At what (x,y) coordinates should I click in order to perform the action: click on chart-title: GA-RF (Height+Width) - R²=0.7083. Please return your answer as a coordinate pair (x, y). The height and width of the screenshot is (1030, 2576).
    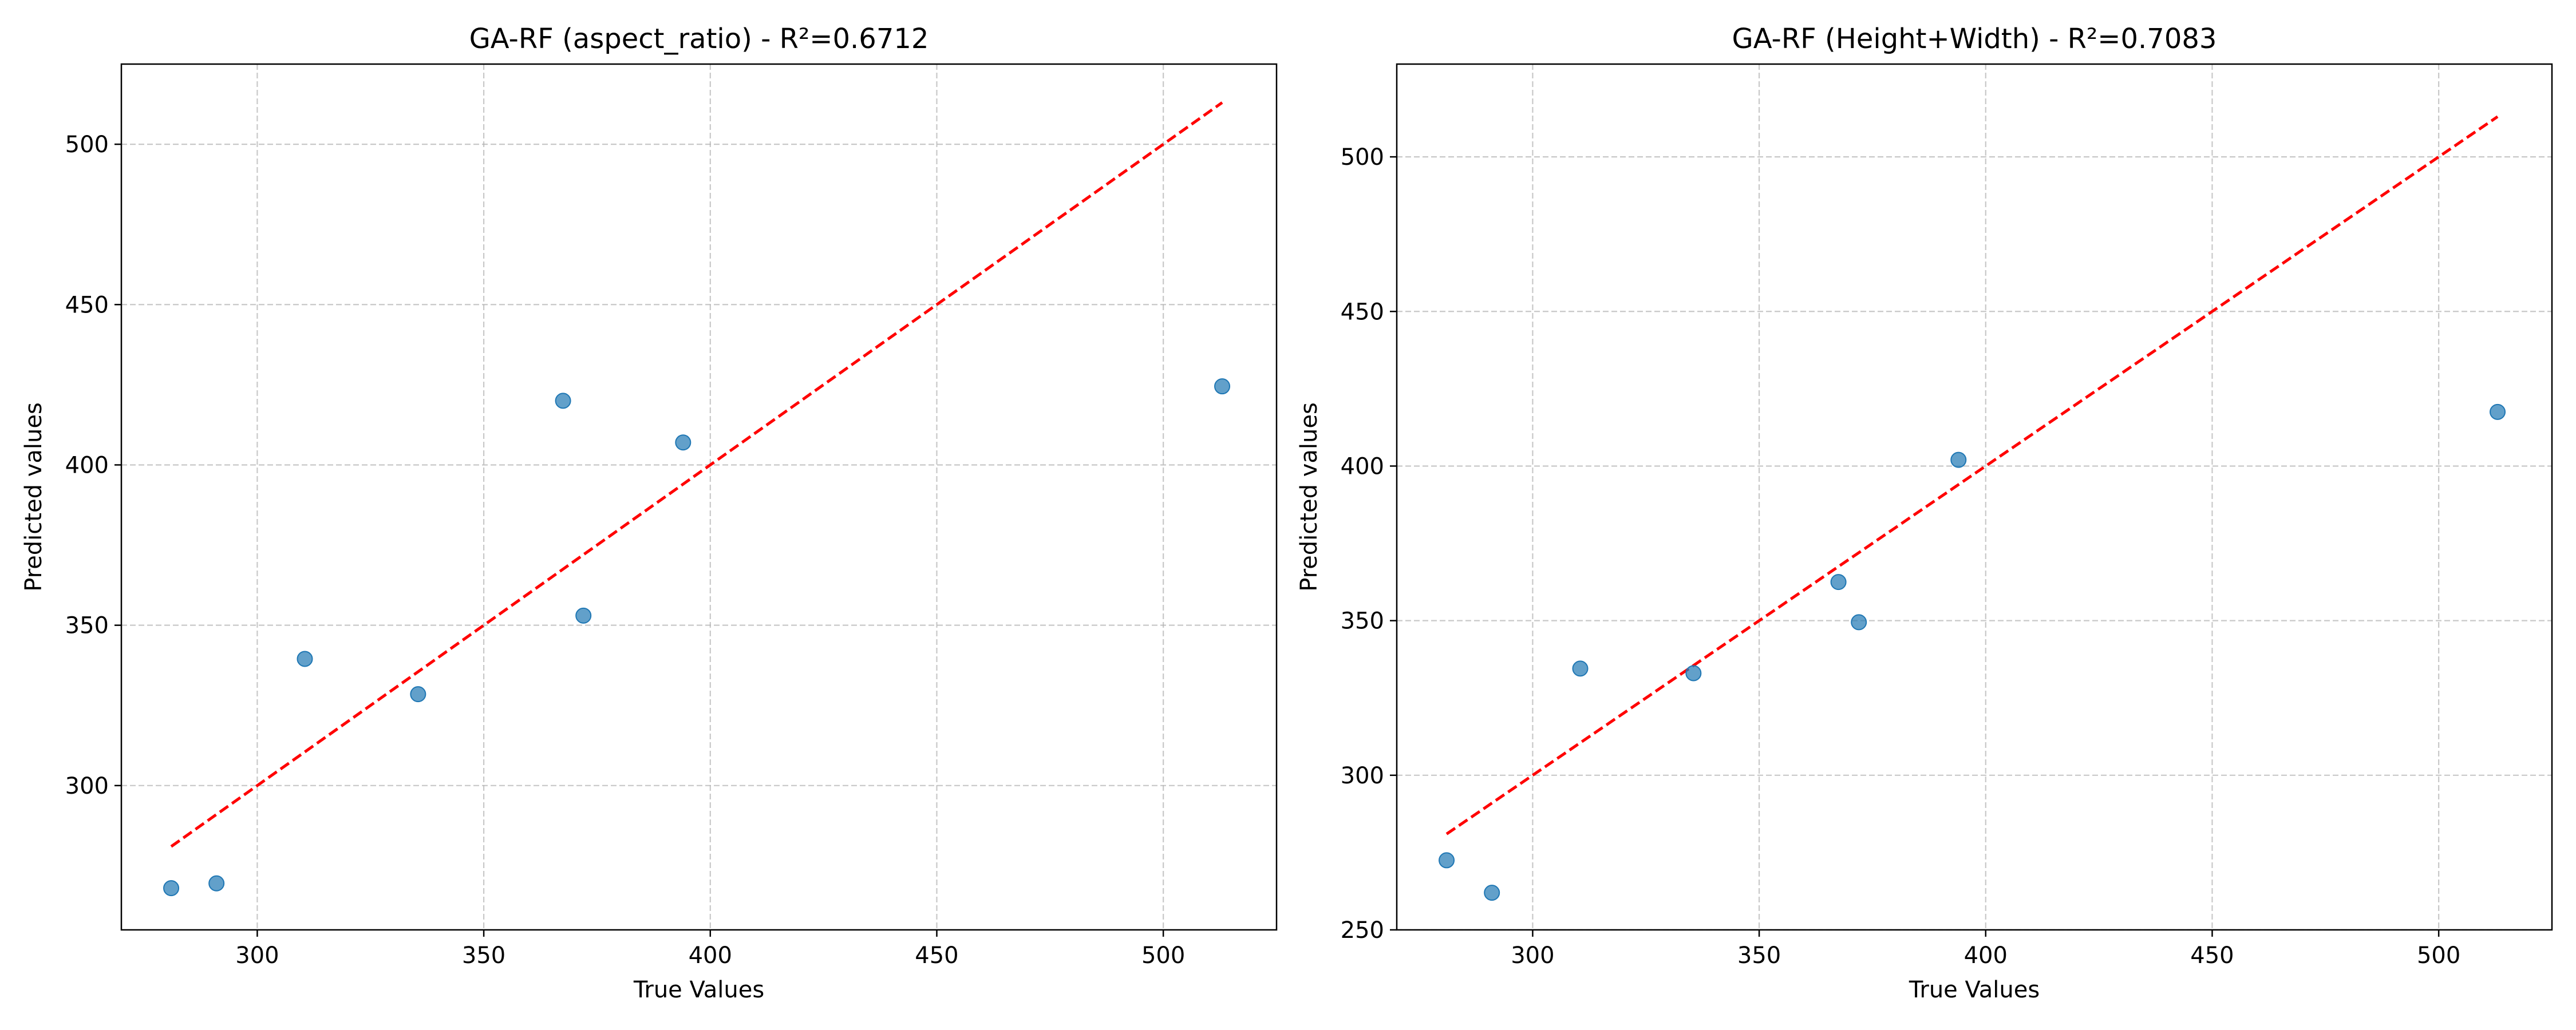
    Looking at the image, I should click on (1974, 39).